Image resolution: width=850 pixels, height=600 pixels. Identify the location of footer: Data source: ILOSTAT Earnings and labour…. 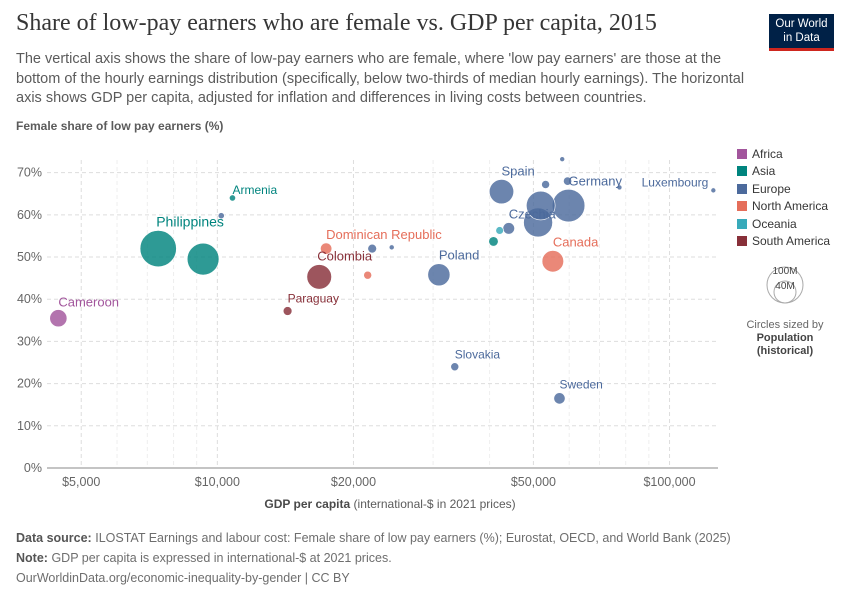
(373, 558).